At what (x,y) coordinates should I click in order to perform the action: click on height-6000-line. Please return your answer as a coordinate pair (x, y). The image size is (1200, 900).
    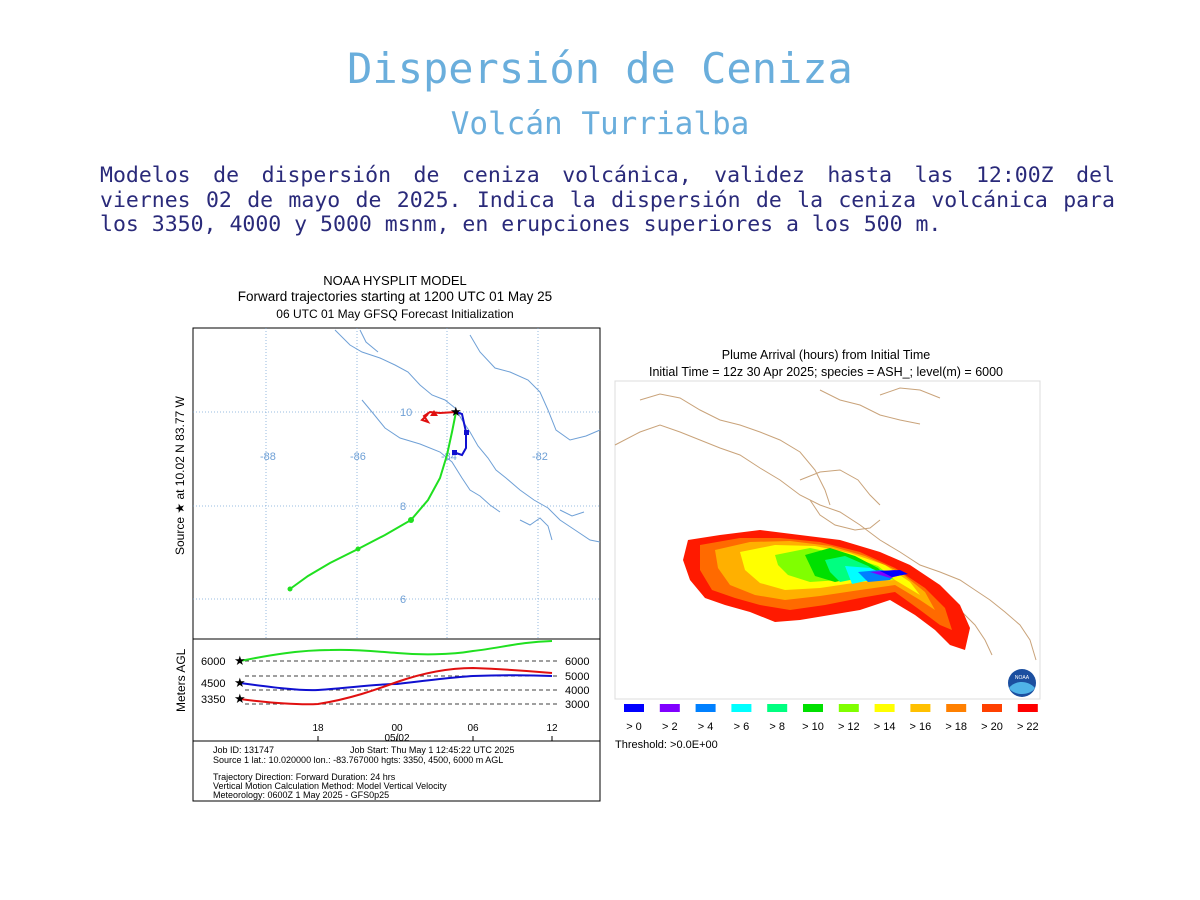
    Looking at the image, I should click on (396, 651).